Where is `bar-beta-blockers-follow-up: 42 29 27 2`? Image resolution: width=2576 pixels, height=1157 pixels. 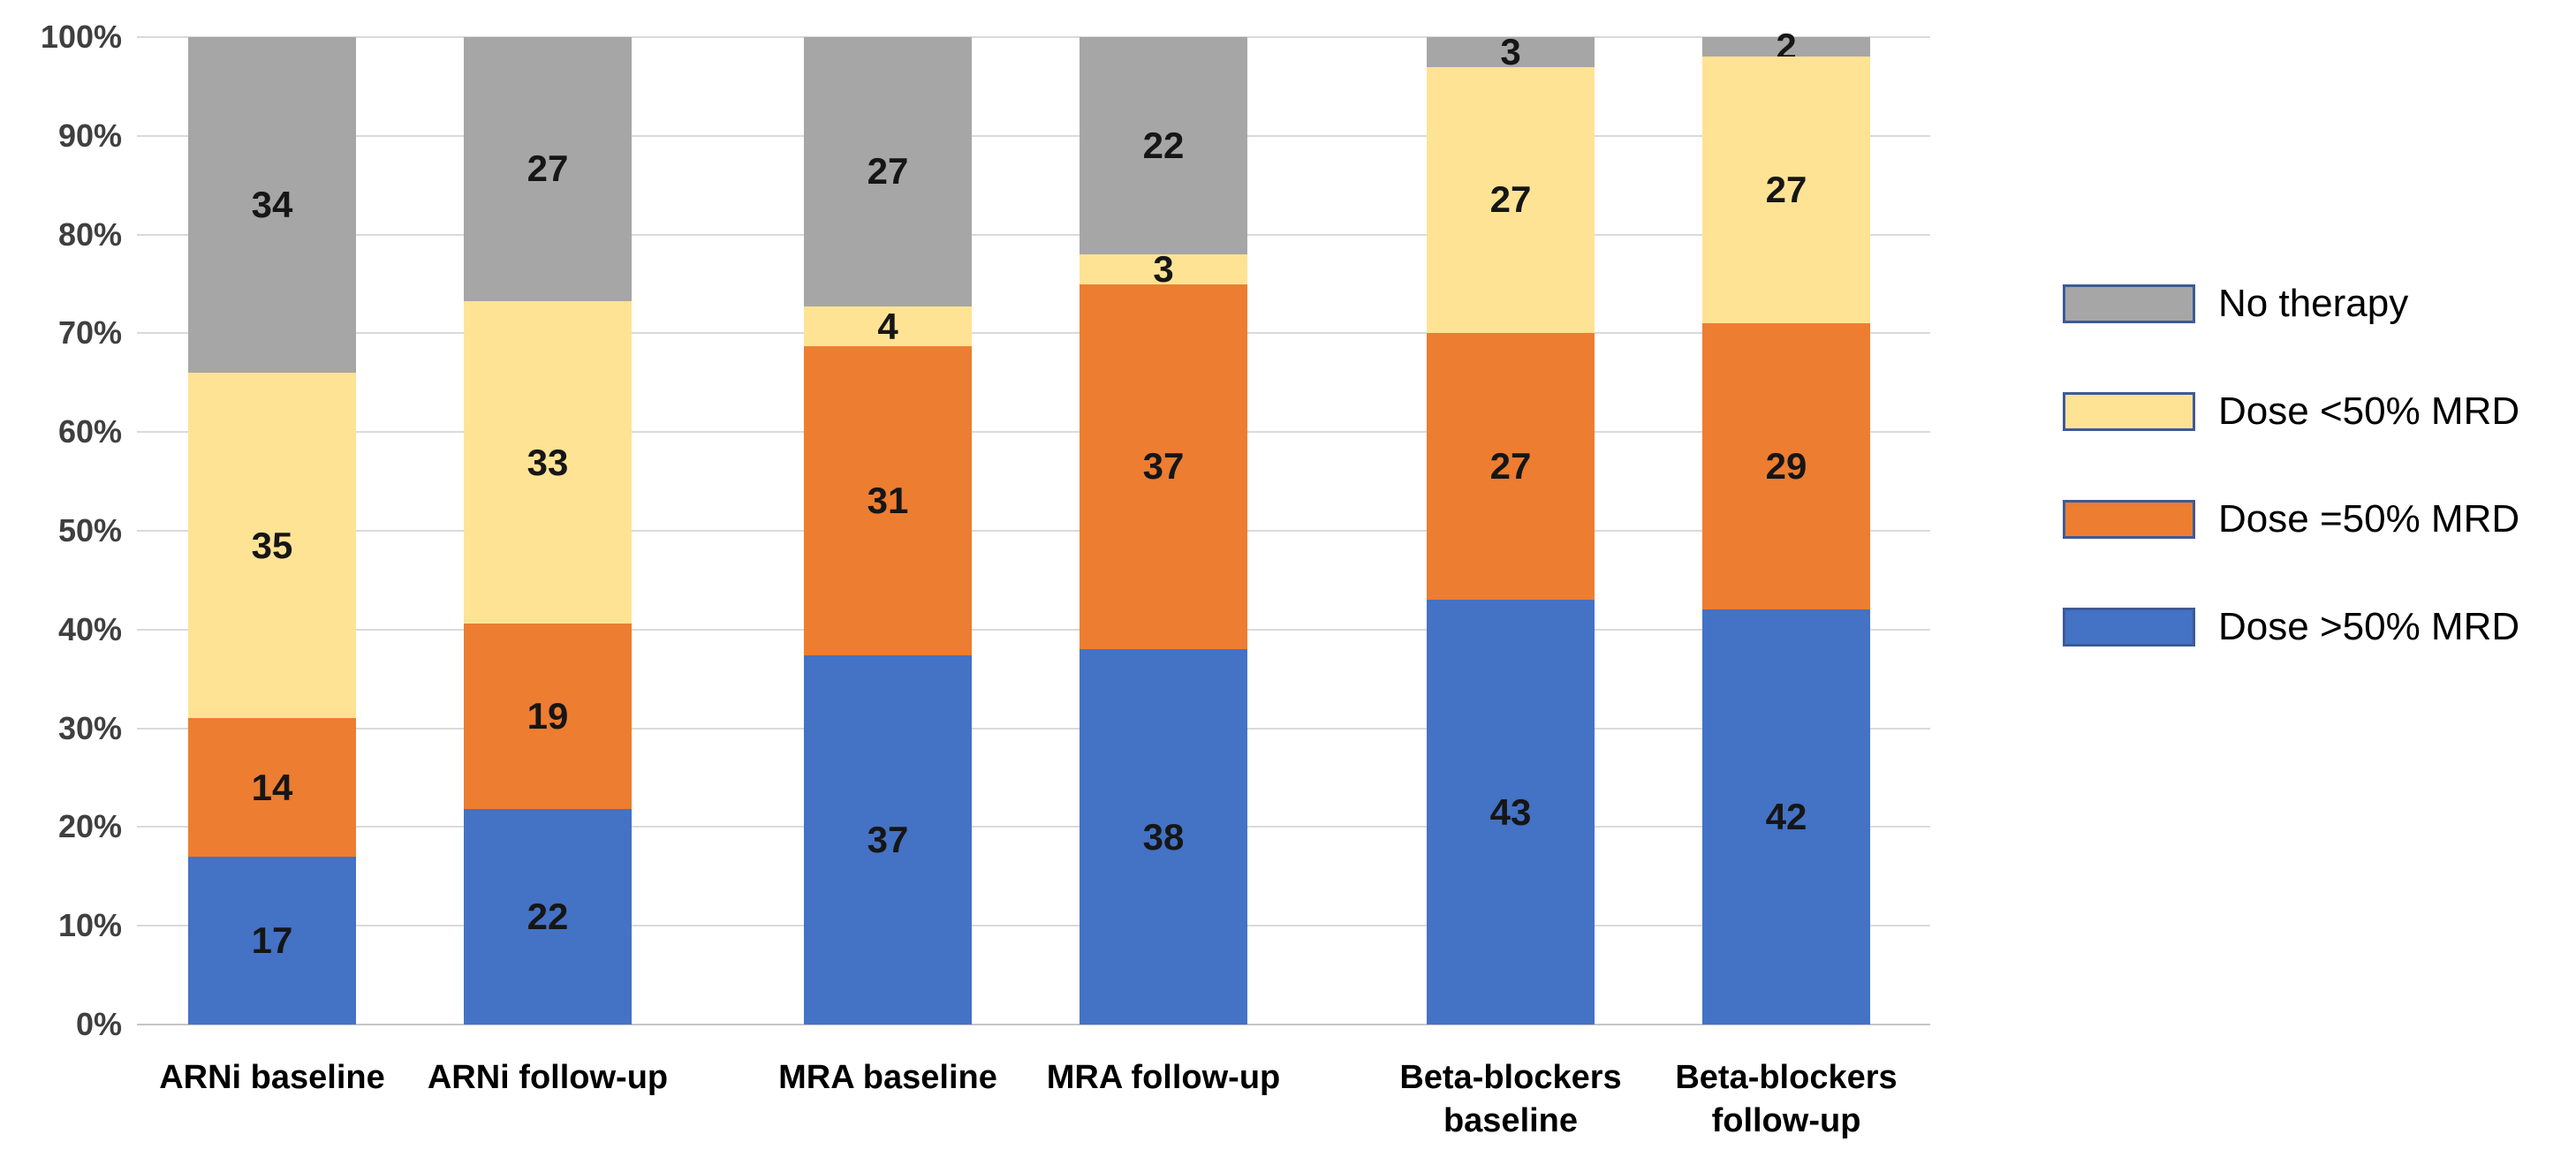 bar-beta-blockers-follow-up: 42 29 27 2 is located at coordinates (1786, 526).